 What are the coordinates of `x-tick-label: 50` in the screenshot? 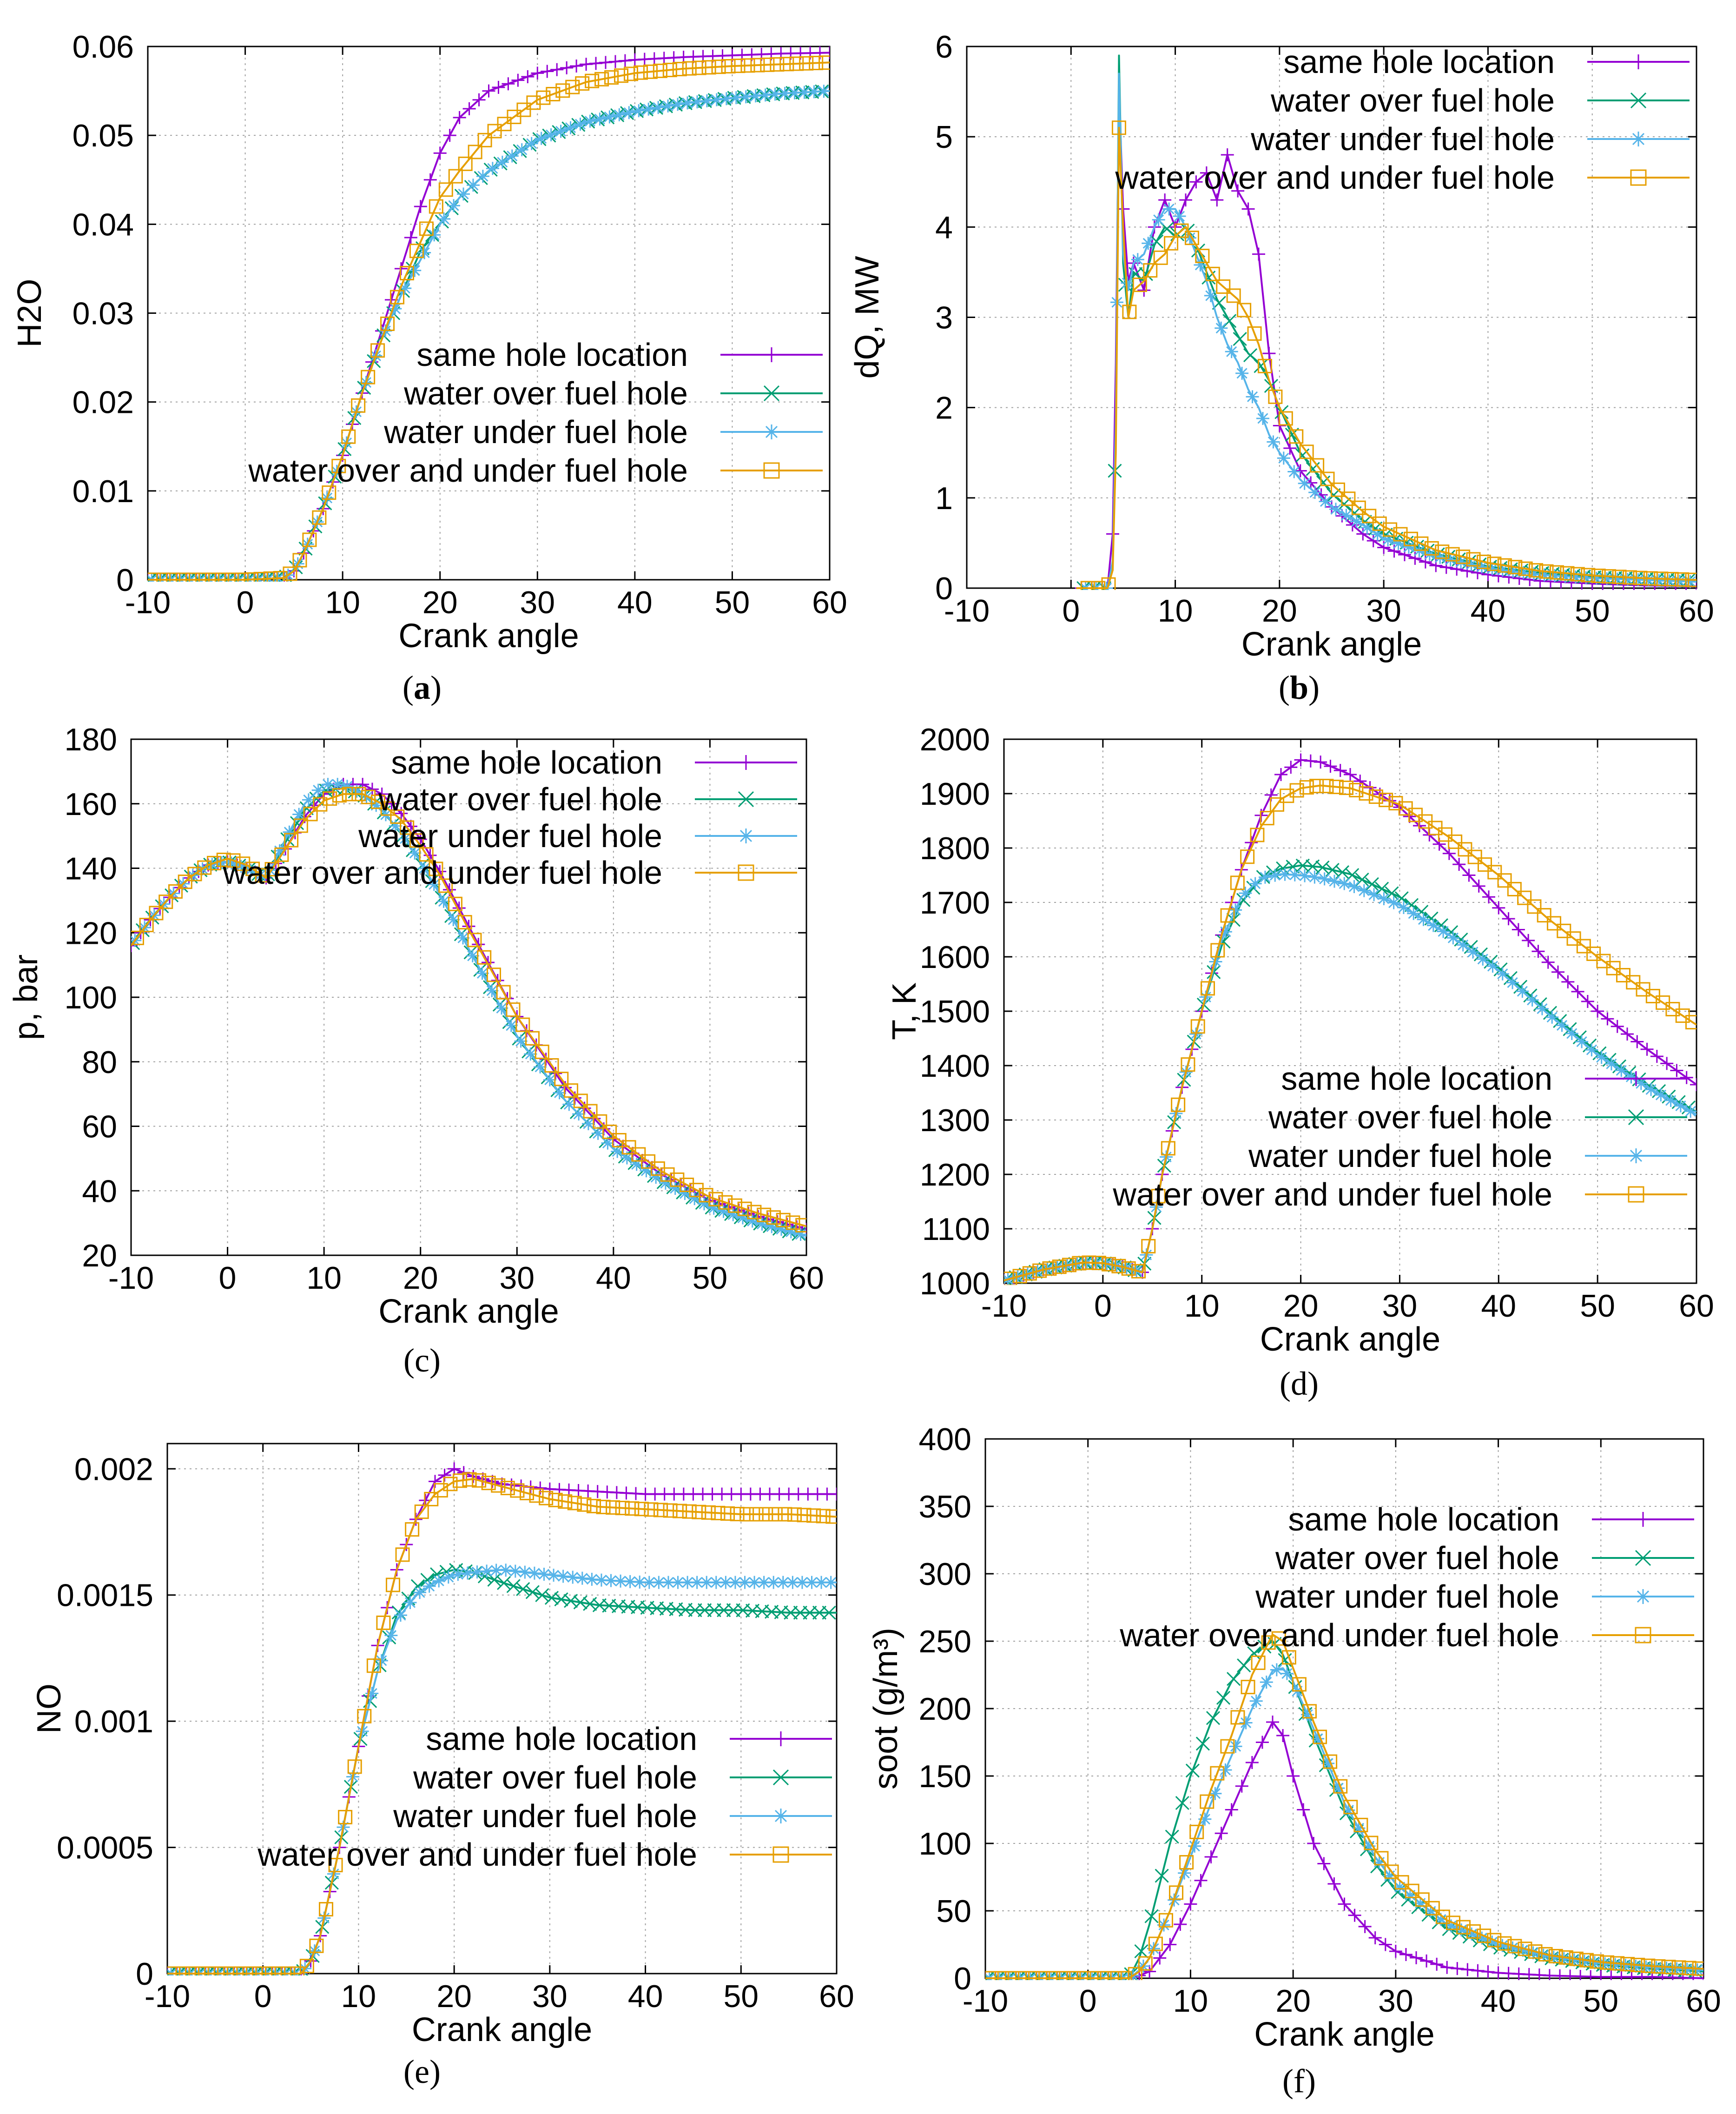 It's located at (1600, 2001).